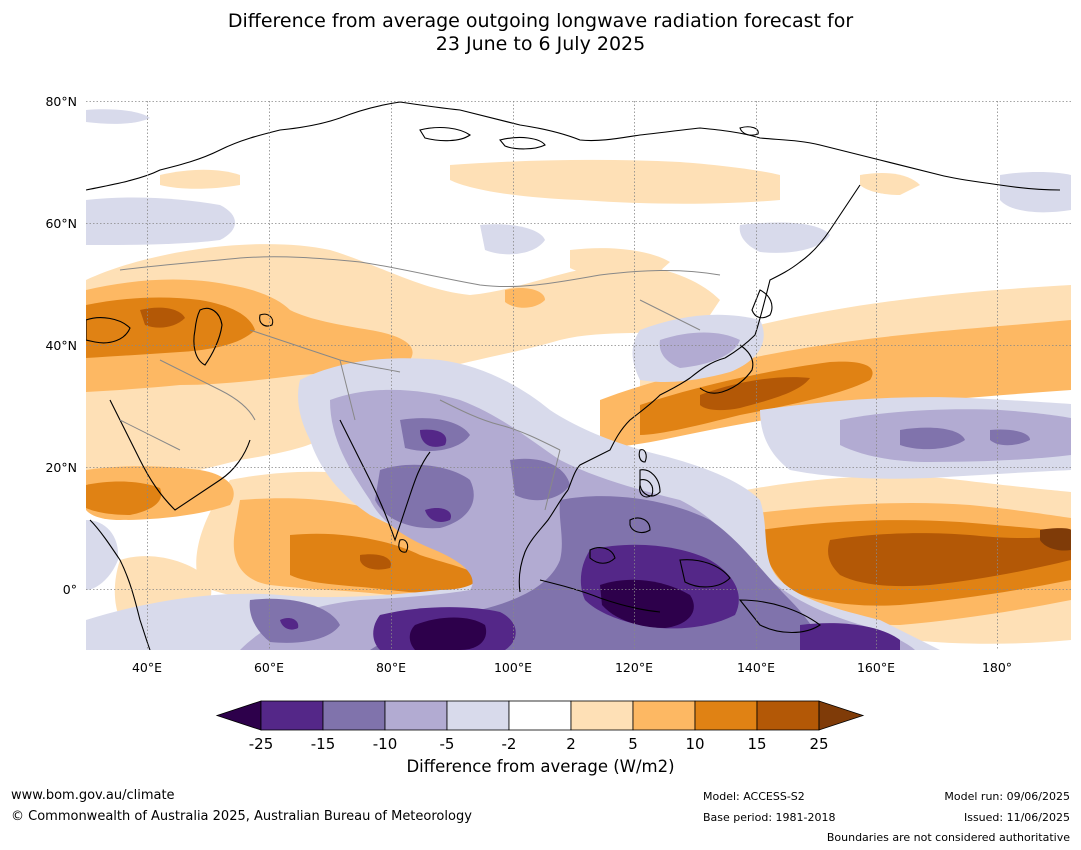  Describe the element at coordinates (391, 667) in the screenshot. I see `lon-label-80e: 80°E` at that location.